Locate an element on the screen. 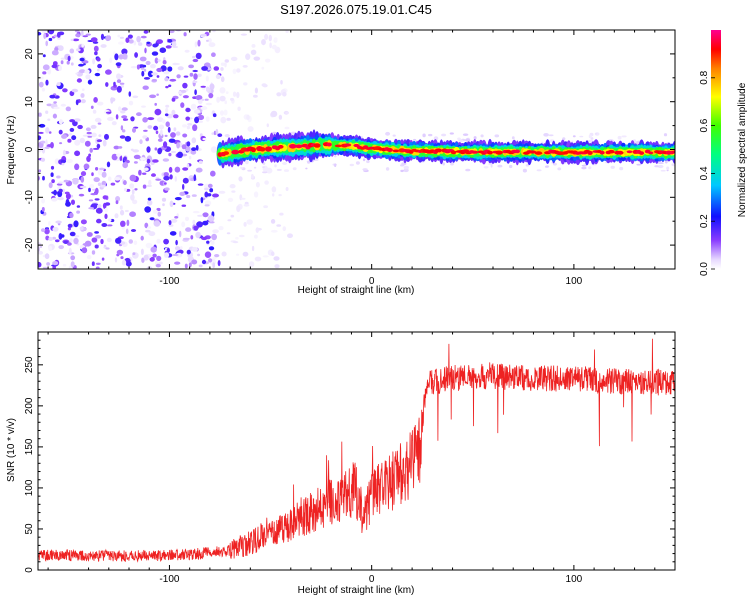  figure-title: S197.2026.075.19.01.C45 is located at coordinates (356, 9).